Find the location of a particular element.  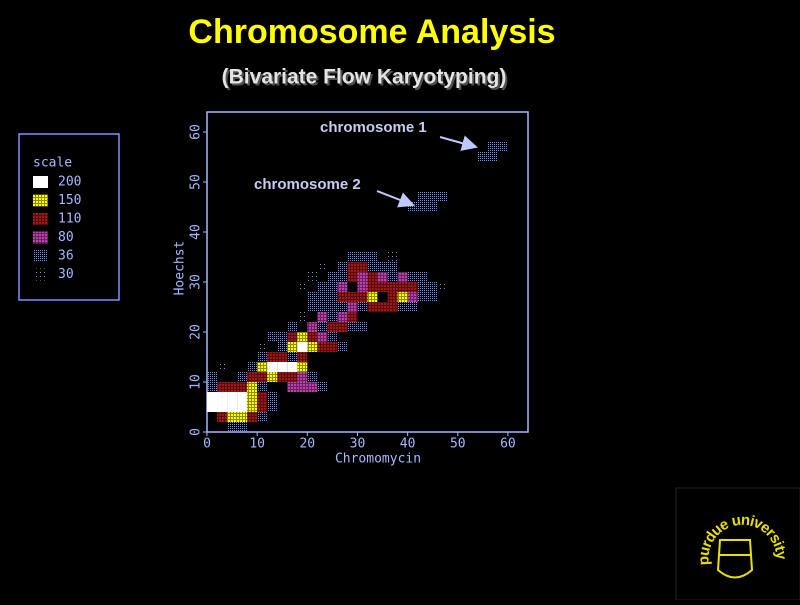

legend-label: 110 is located at coordinates (69, 219).